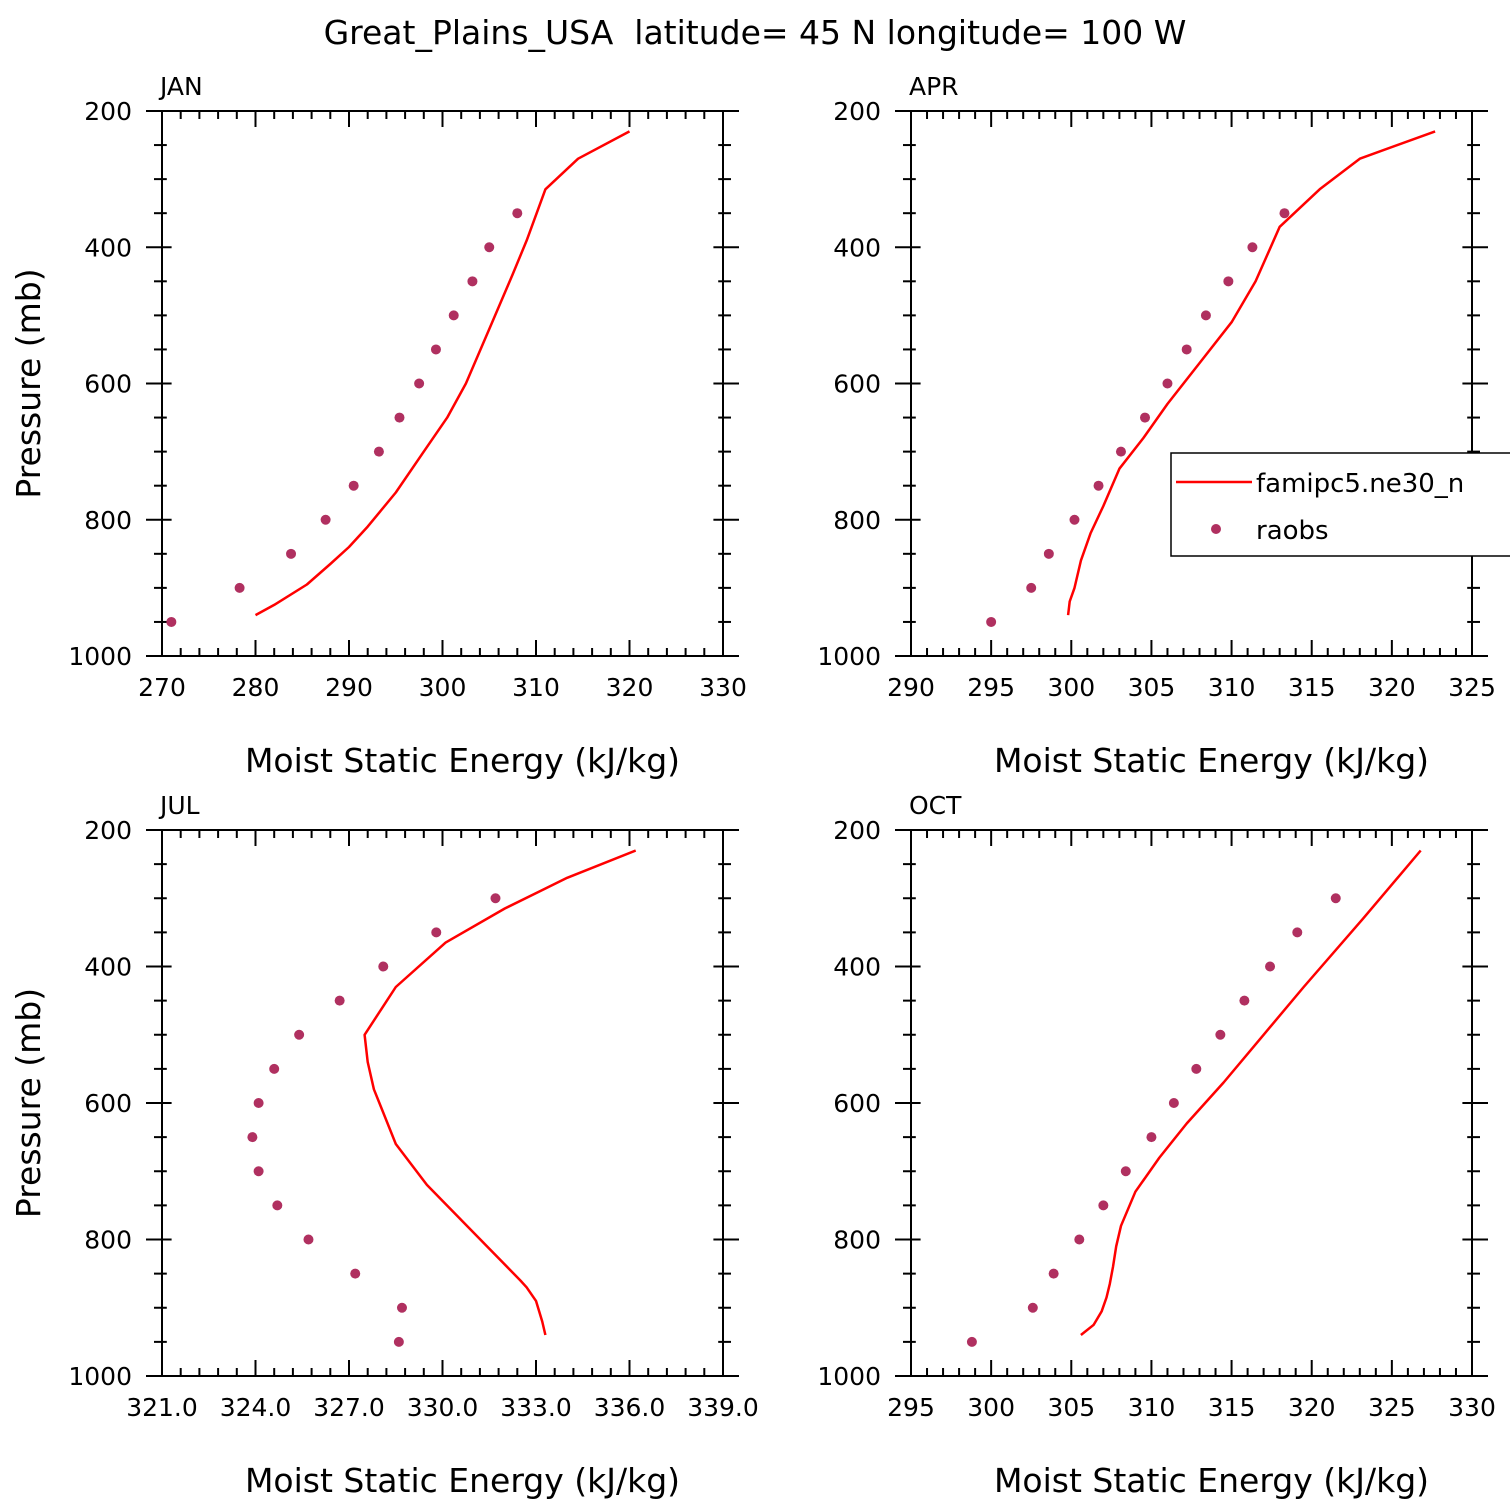 Image resolution: width=1510 pixels, height=1510 pixels. I want to click on x-tick-label: 336.0, so click(630, 1407).